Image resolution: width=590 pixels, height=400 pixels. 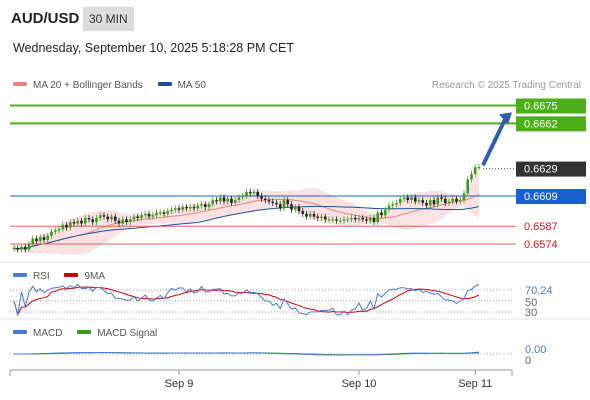 I want to click on forecast-arrow-shaft, so click(x=494, y=141).